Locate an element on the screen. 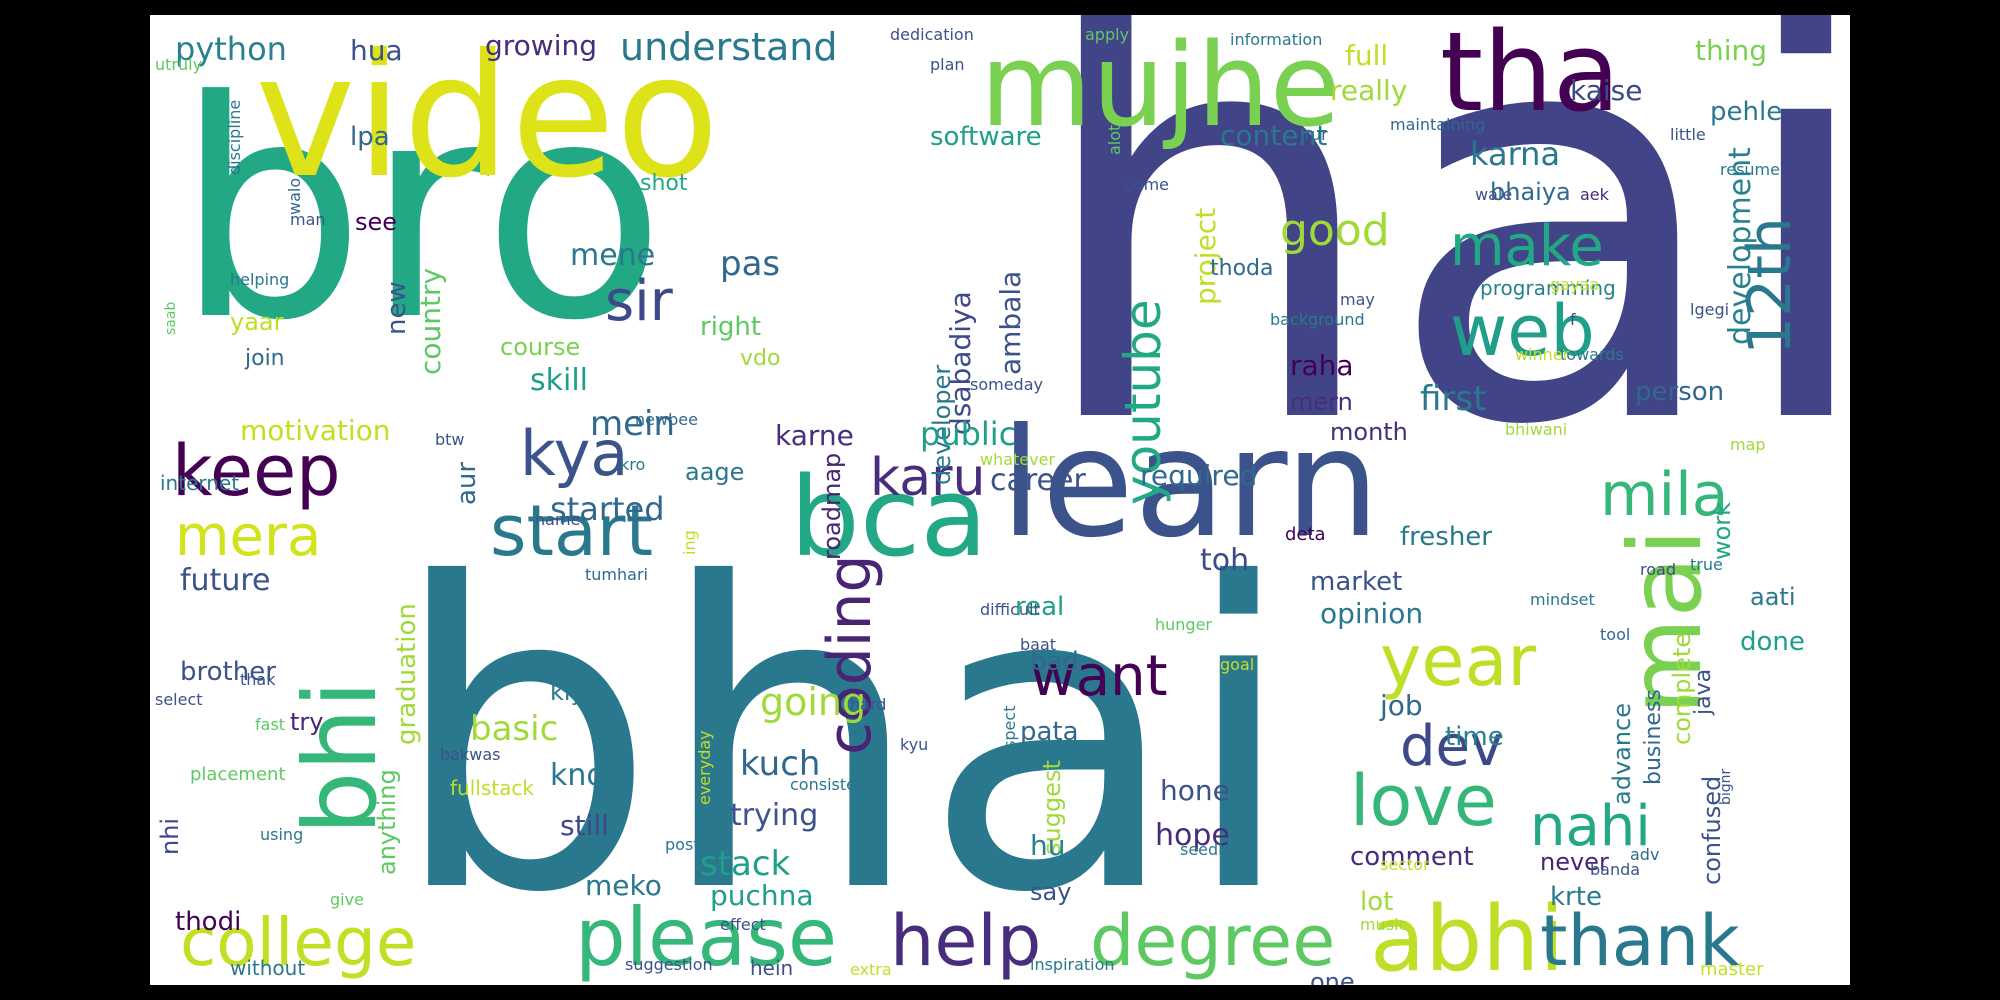 The height and width of the screenshot is (1000, 2000). word-kyu: kyu is located at coordinates (914, 744).